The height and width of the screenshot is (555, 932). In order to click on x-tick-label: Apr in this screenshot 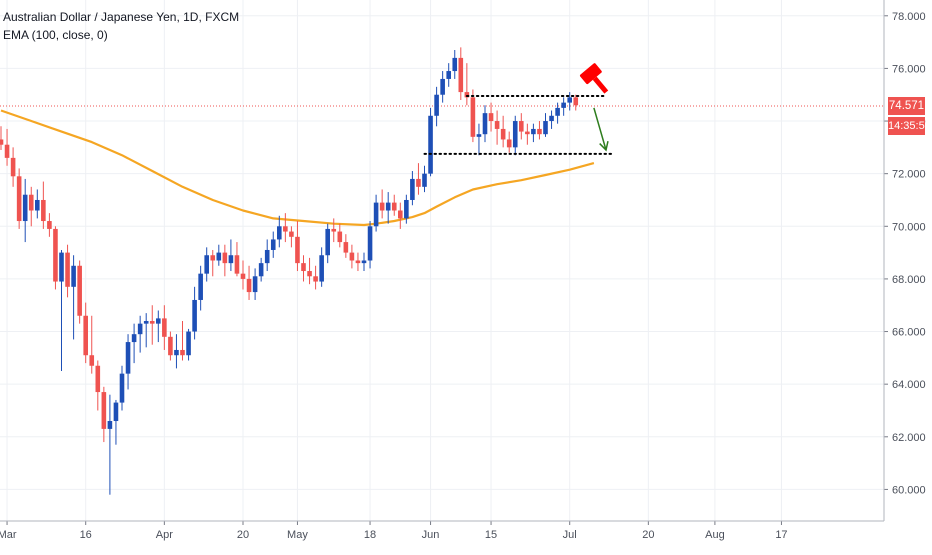, I will do `click(164, 535)`.